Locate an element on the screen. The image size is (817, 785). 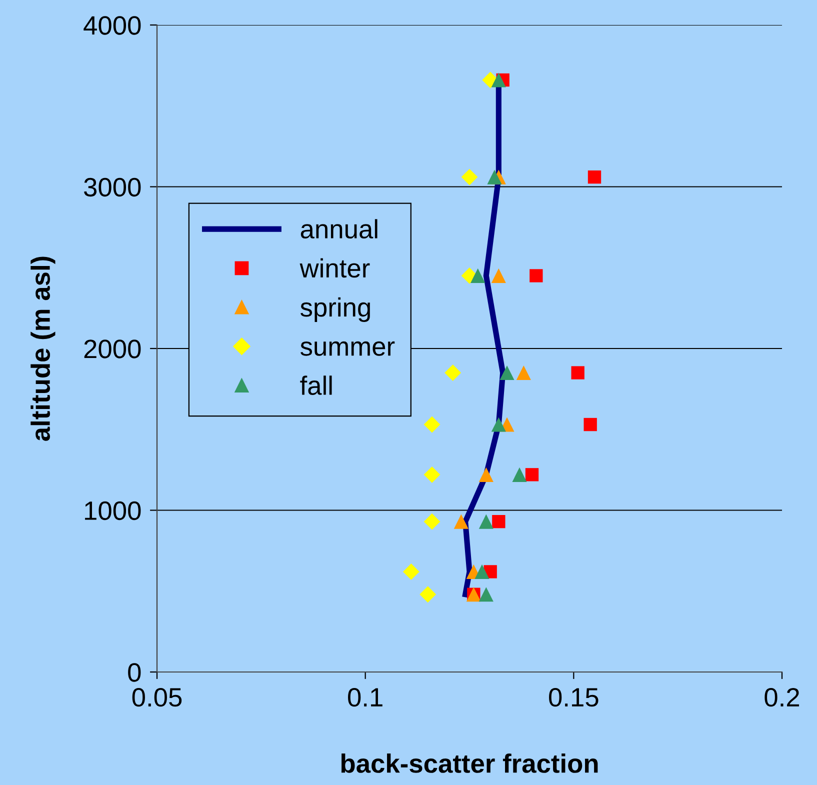
y-tick-label: 4000 is located at coordinates (112, 25).